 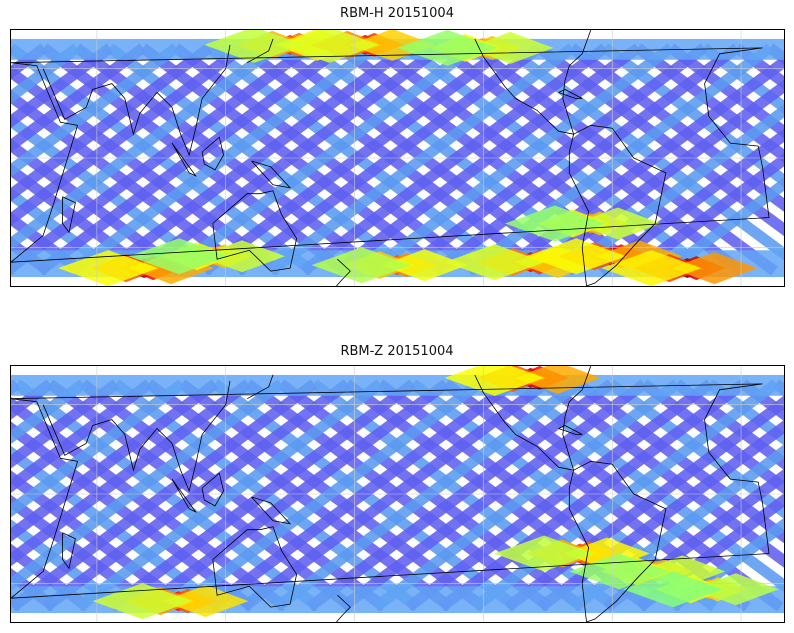 I want to click on panel-title: RBM-H 20151004, so click(x=397, y=13).